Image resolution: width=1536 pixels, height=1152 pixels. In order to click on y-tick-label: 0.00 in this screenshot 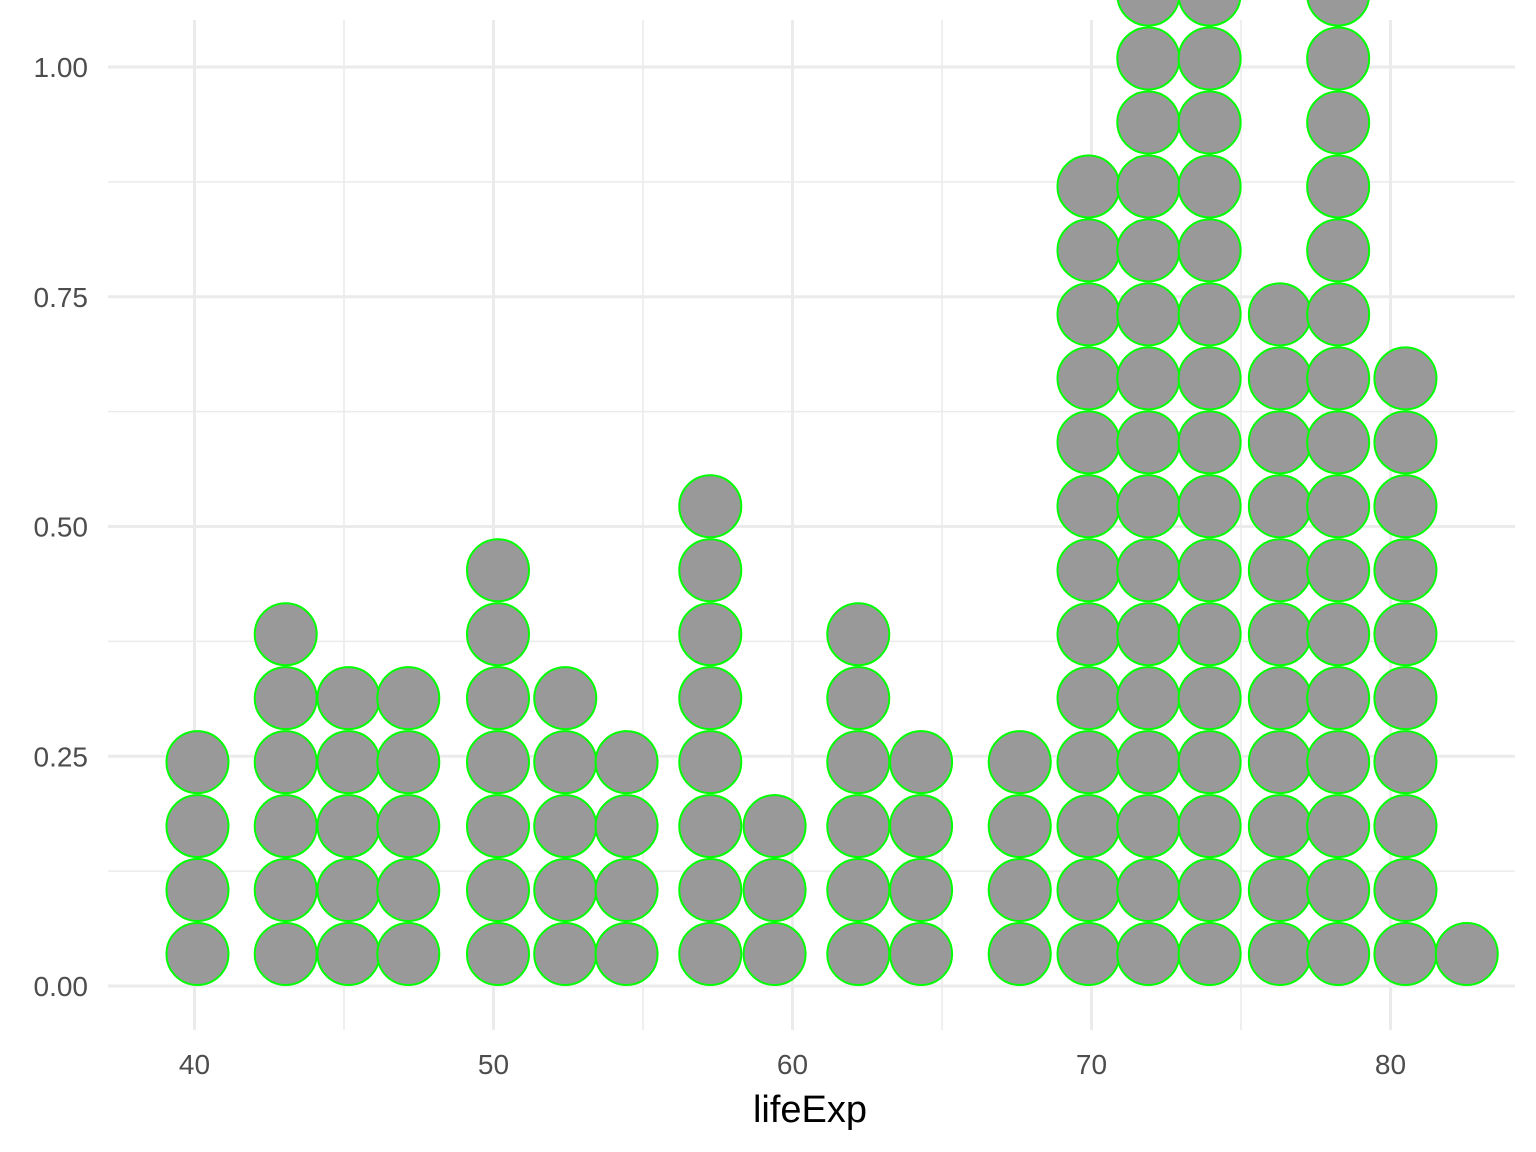, I will do `click(61, 986)`.